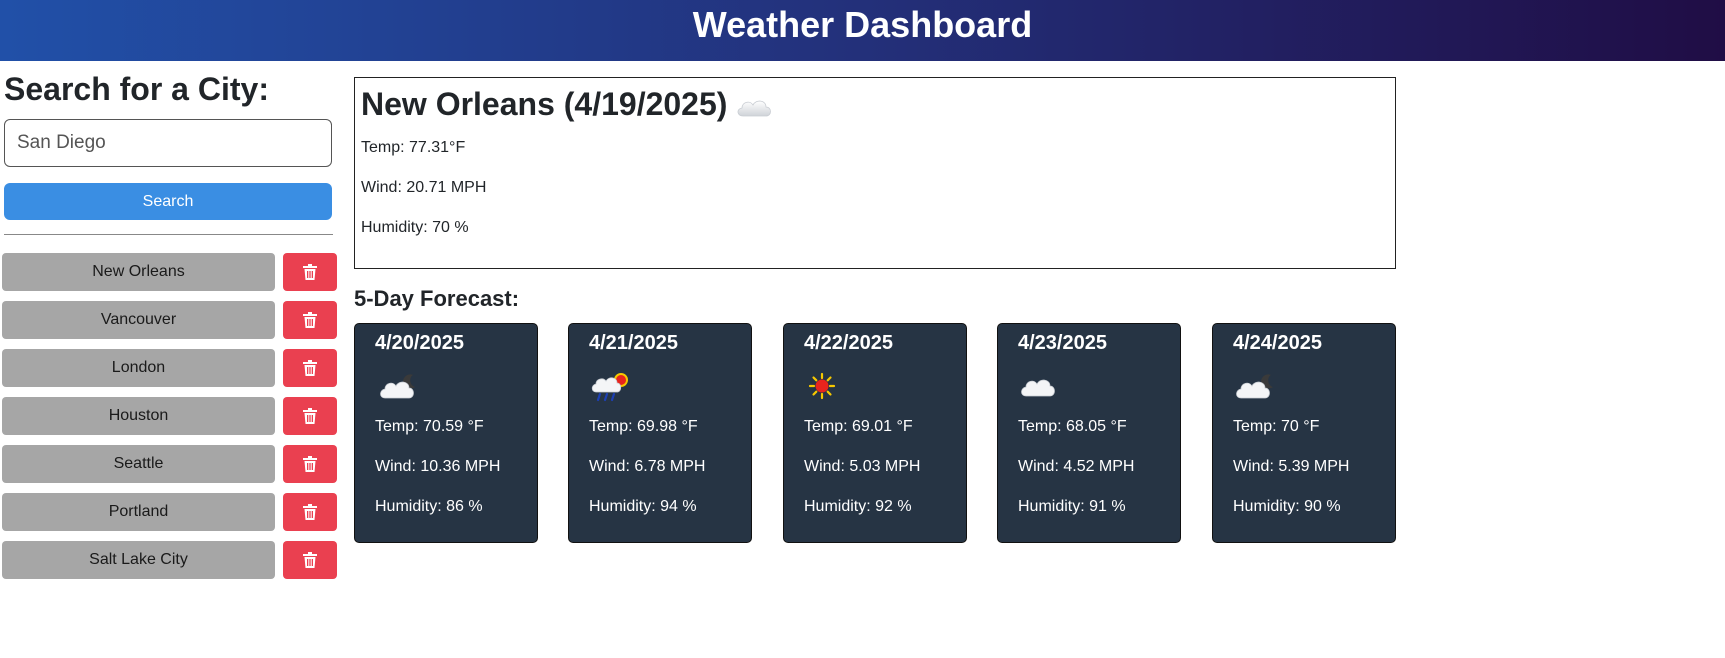 The image size is (1725, 658). Describe the element at coordinates (437, 298) in the screenshot. I see `forecast-heading: 5-Day Forecast:` at that location.